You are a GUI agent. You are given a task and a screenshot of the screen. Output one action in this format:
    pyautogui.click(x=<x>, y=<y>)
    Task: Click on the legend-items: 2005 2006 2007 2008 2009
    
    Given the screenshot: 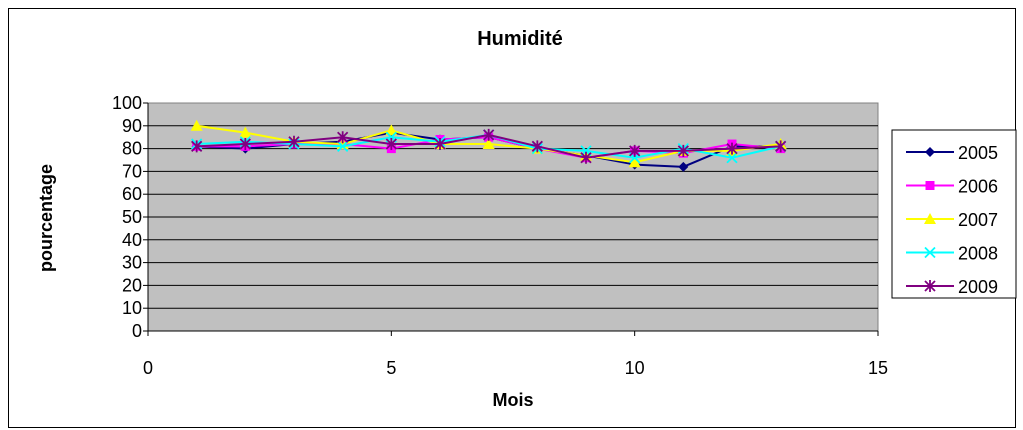 What is the action you would take?
    pyautogui.click(x=952, y=220)
    